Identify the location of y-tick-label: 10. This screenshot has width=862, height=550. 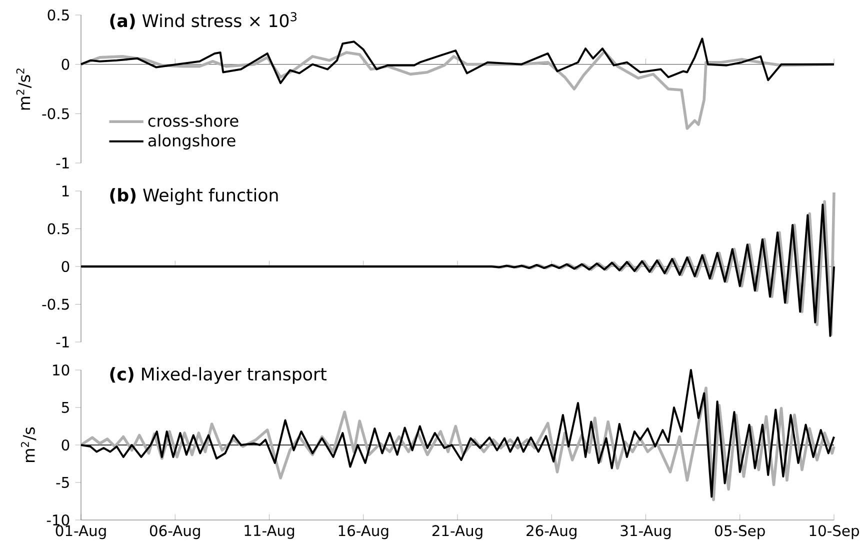
(61, 370).